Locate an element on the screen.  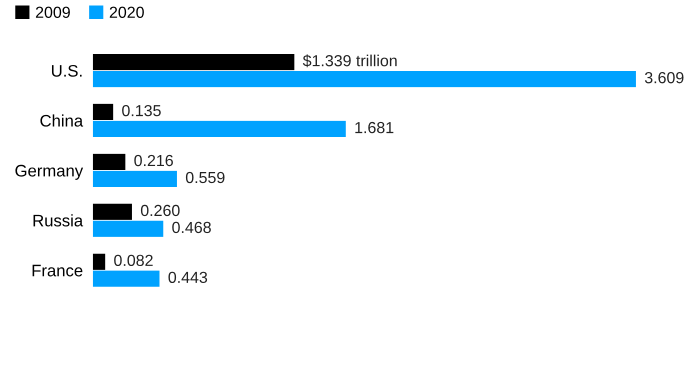
data-label: 0.468 is located at coordinates (191, 228).